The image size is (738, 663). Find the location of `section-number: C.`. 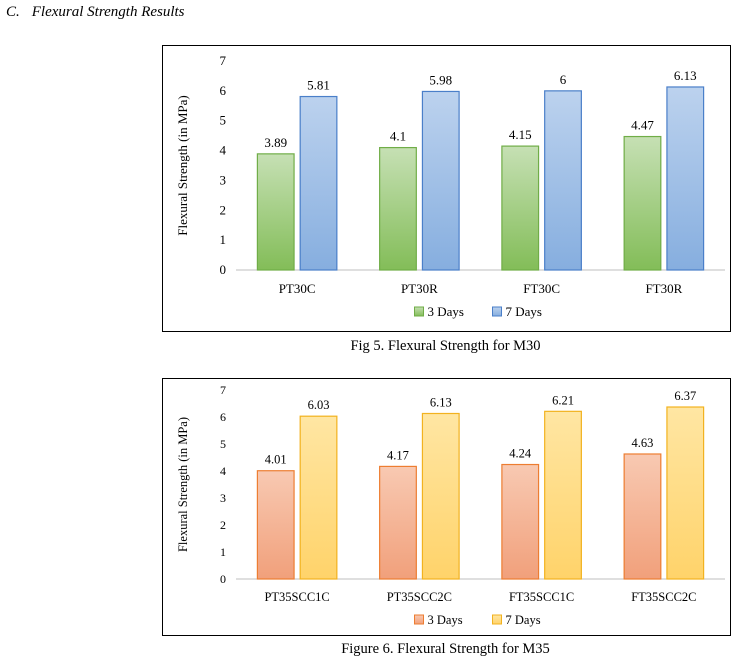

section-number: C. is located at coordinates (13, 12).